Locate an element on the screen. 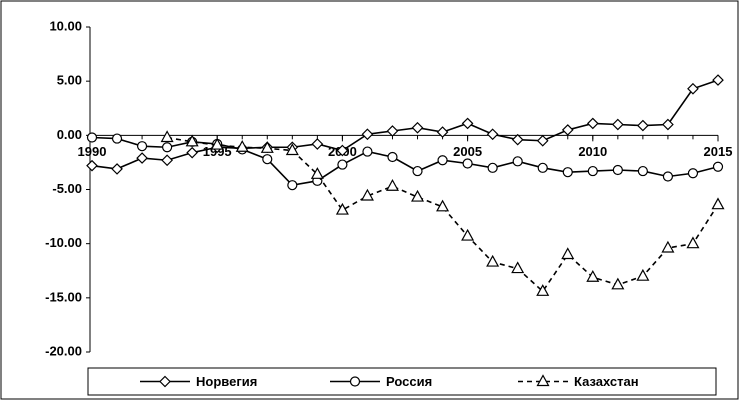 The width and height of the screenshot is (747, 401). y-tick-label: -15.00 is located at coordinates (63, 296).